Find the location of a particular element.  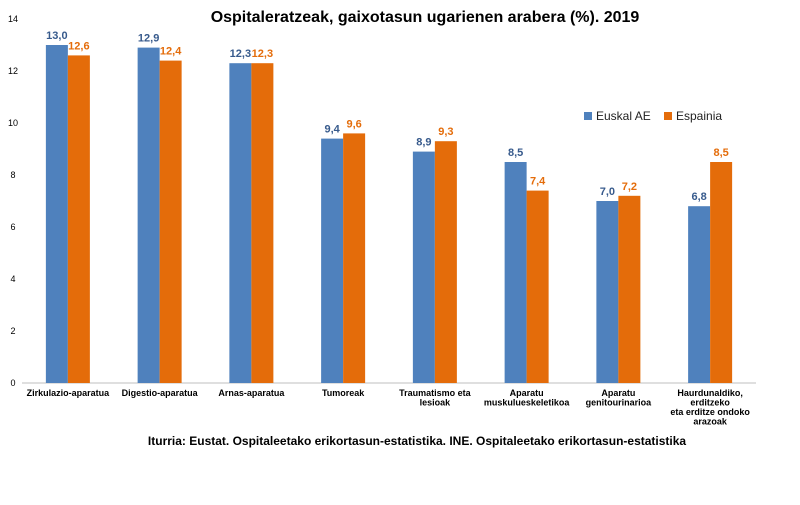

data-label: 9,4 is located at coordinates (332, 130).